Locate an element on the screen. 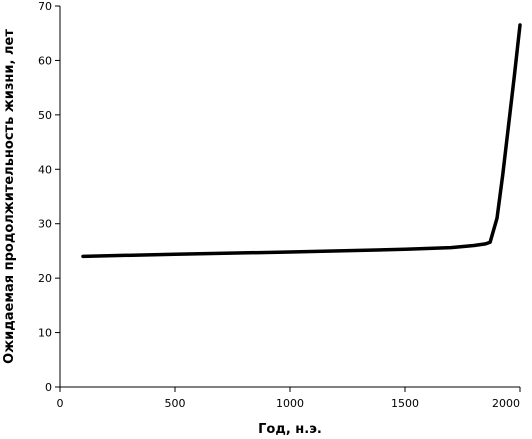  y-tick-label: 0 is located at coordinates (48, 387).